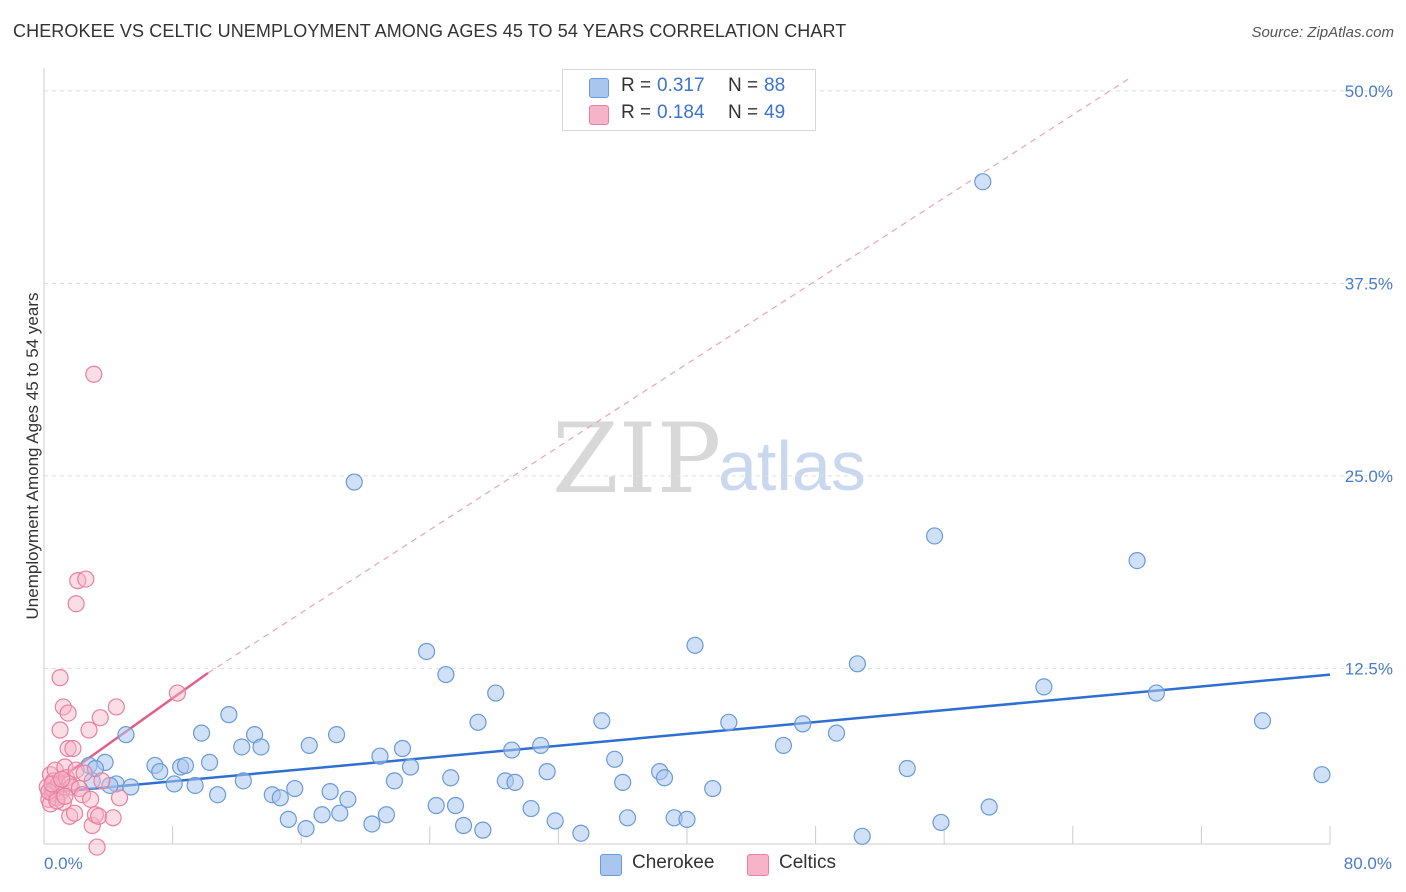 The width and height of the screenshot is (1406, 892). I want to click on cherokee-swatch-icon, so click(599, 88).